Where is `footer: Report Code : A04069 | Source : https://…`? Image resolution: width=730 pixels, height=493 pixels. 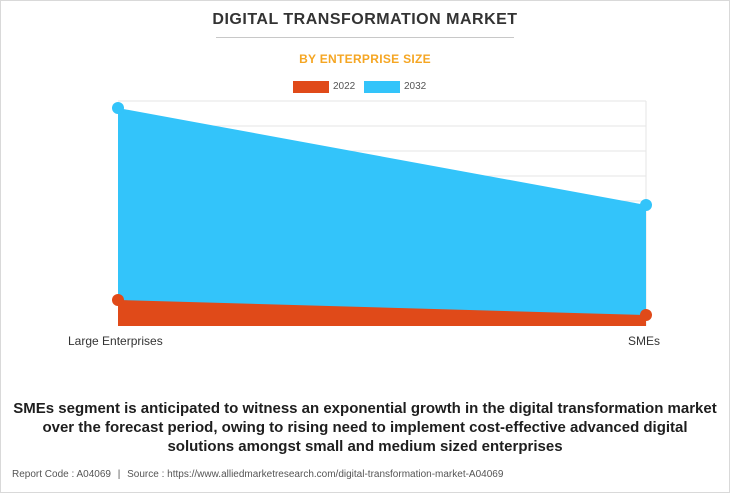 footer: Report Code : A04069 | Source : https://… is located at coordinates (257, 474).